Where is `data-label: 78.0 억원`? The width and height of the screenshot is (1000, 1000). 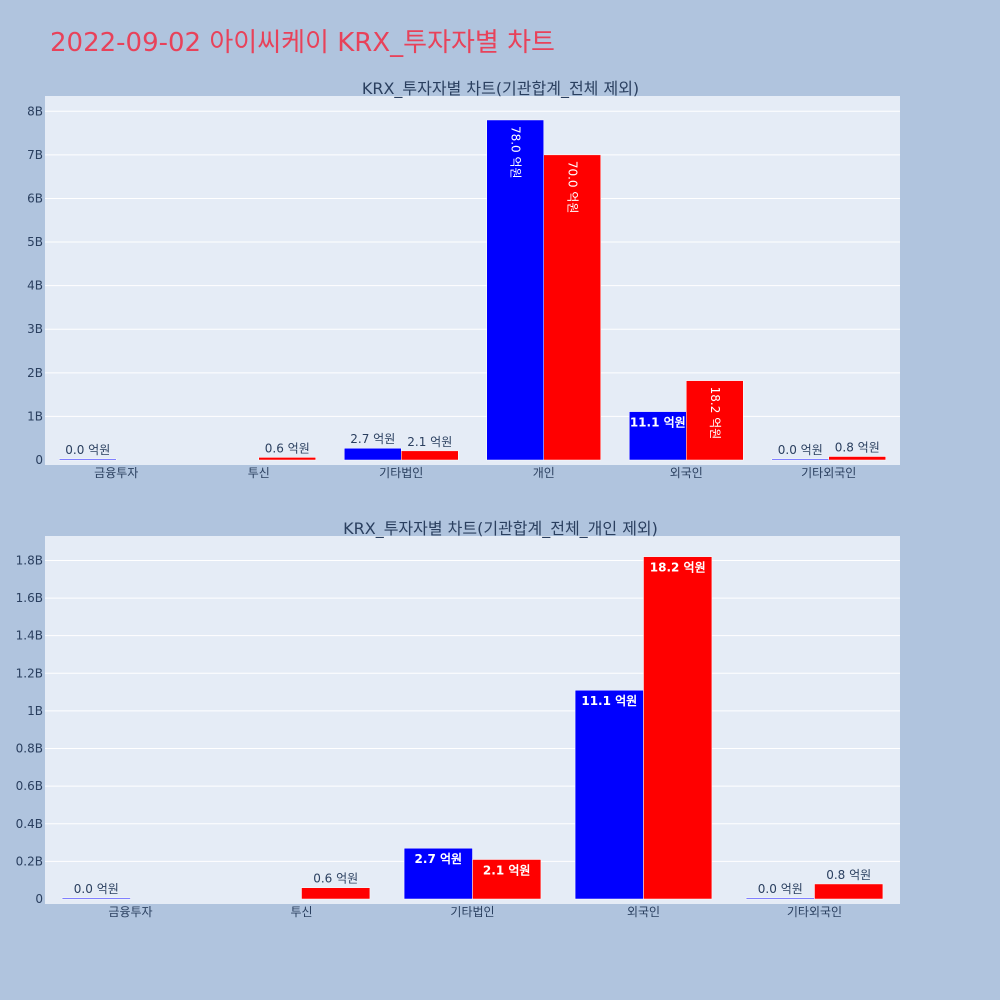
data-label: 78.0 억원 is located at coordinates (515, 152).